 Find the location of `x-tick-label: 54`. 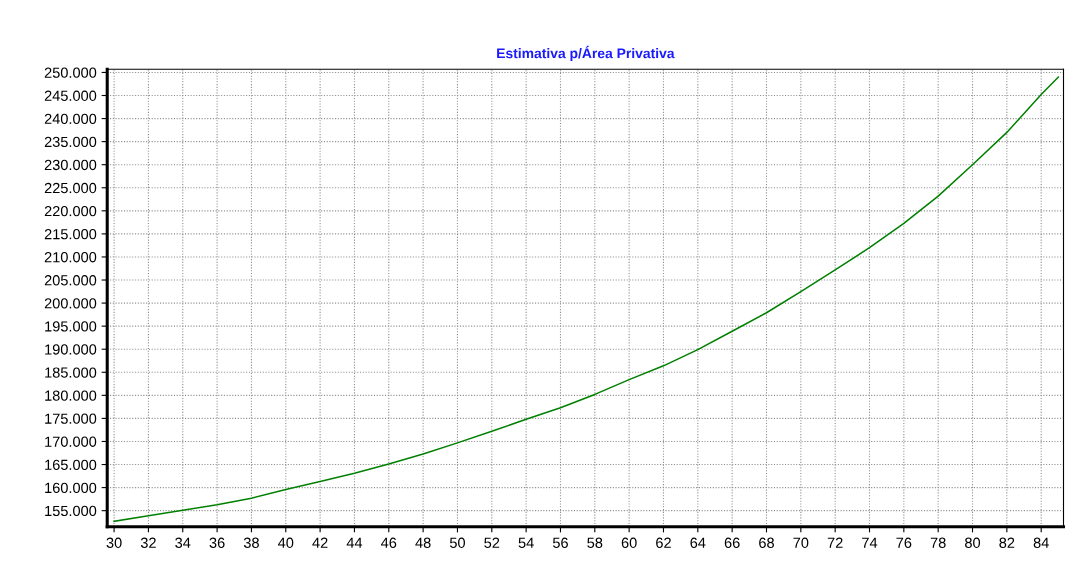

x-tick-label: 54 is located at coordinates (526, 542).